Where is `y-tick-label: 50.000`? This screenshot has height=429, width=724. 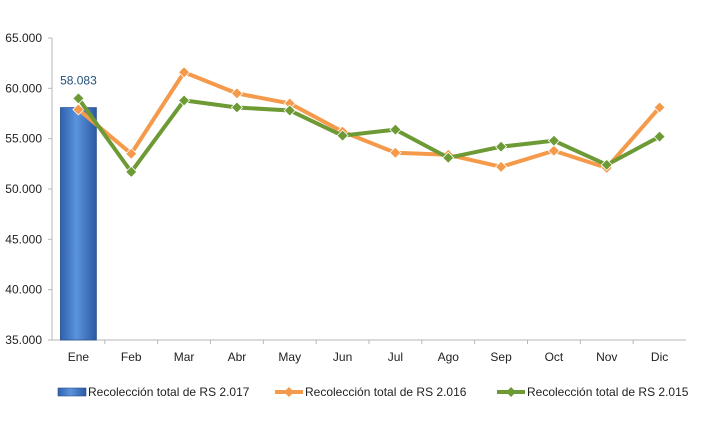 y-tick-label: 50.000 is located at coordinates (23, 189).